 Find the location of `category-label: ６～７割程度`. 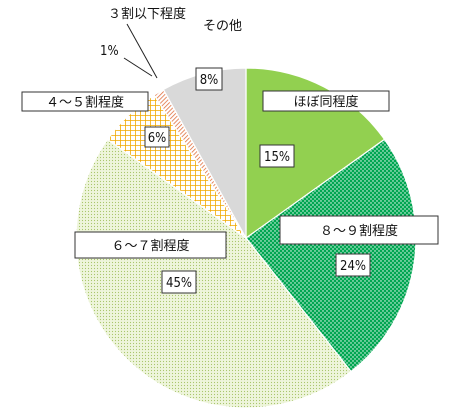

category-label: ６～７割程度 is located at coordinates (150, 246).